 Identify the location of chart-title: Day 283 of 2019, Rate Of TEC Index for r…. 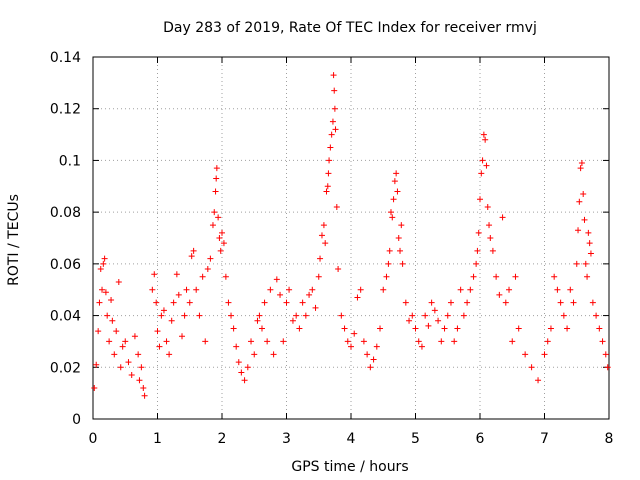
(350, 28).